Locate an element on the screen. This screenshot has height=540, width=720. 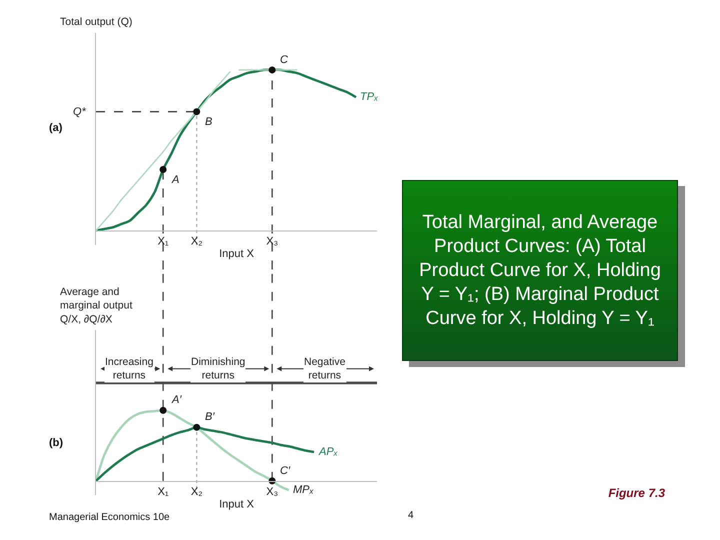
y-axis-title: Total output (Q) is located at coordinates (96, 22).